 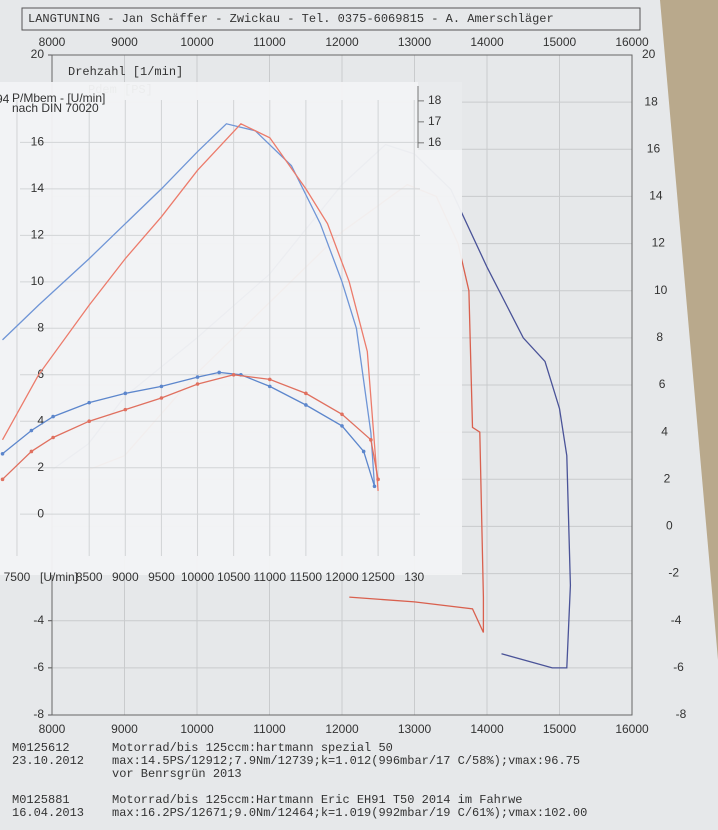 I want to click on inset-x-tick-label: 11500, so click(x=306, y=577).